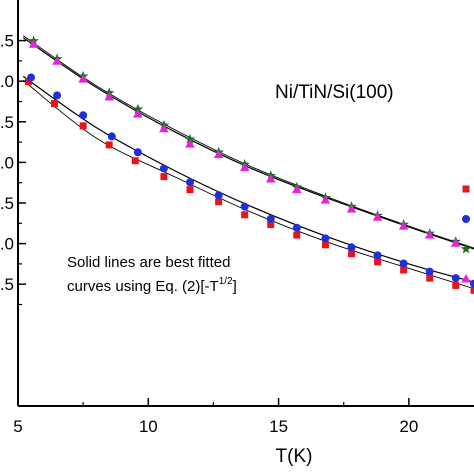 This screenshot has height=474, width=474. I want to click on annotation-line-1: Solid lines are best fitted, so click(148, 262).